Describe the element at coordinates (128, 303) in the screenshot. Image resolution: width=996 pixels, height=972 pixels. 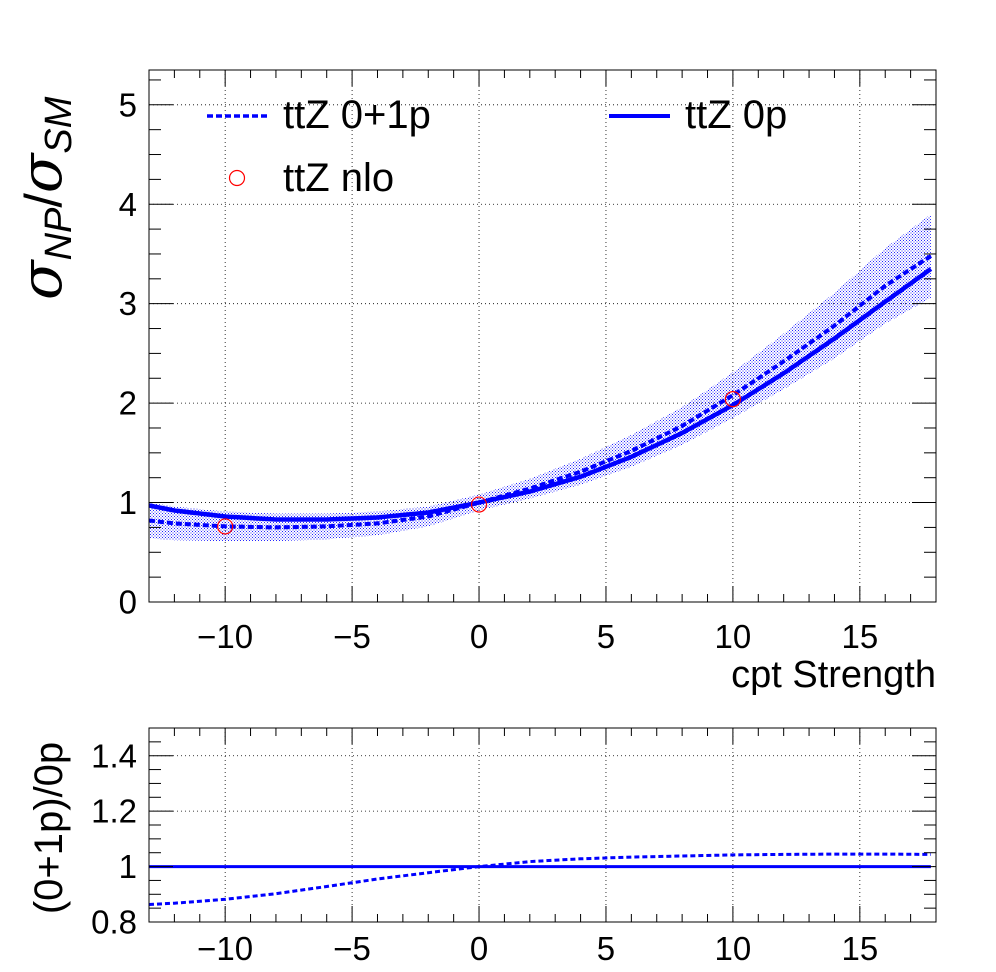
I see `main-ytick-label: 3` at that location.